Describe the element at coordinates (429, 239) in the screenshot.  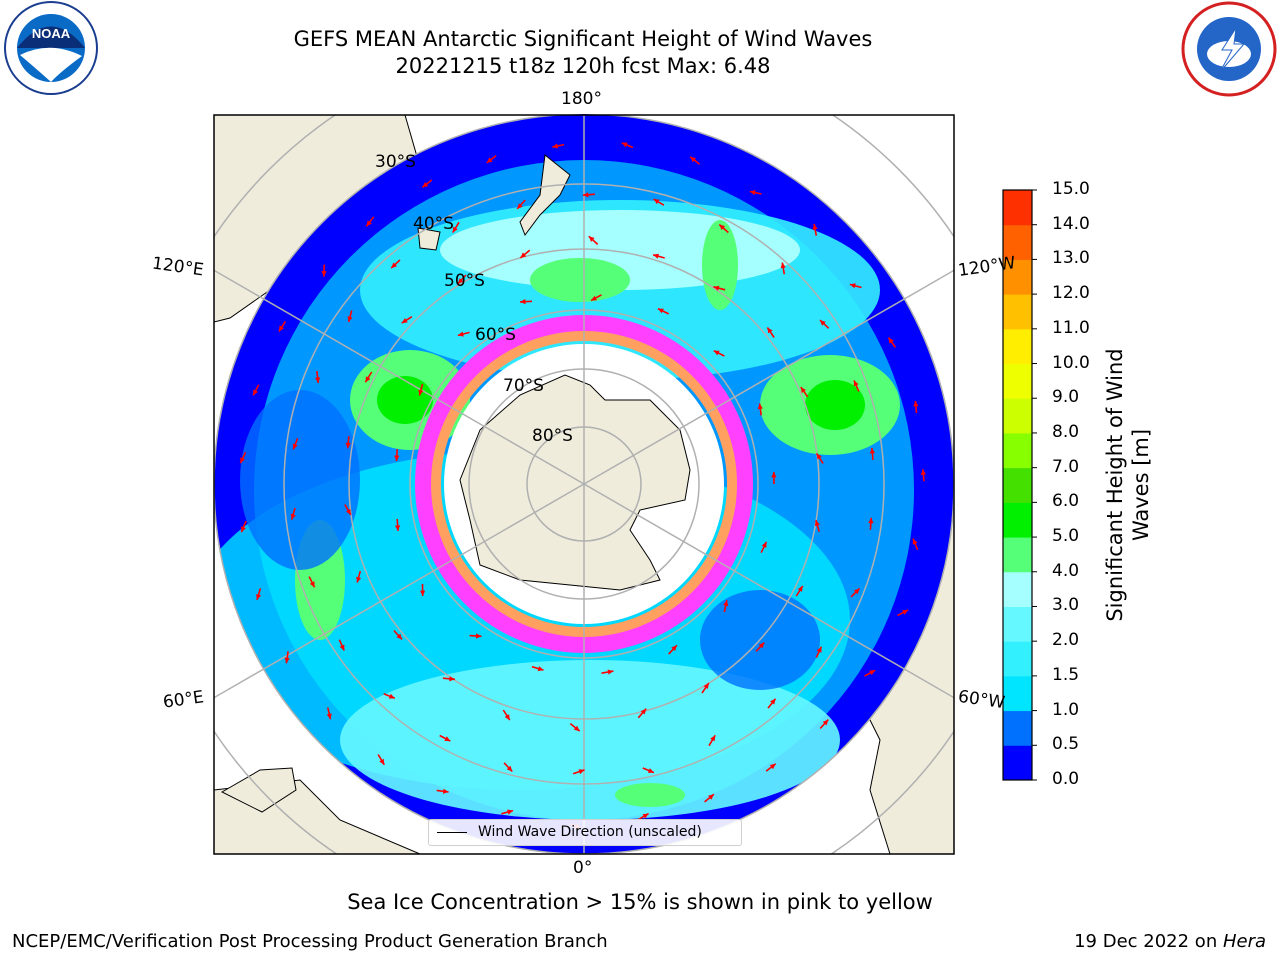
I see `tasmania-landmass` at that location.